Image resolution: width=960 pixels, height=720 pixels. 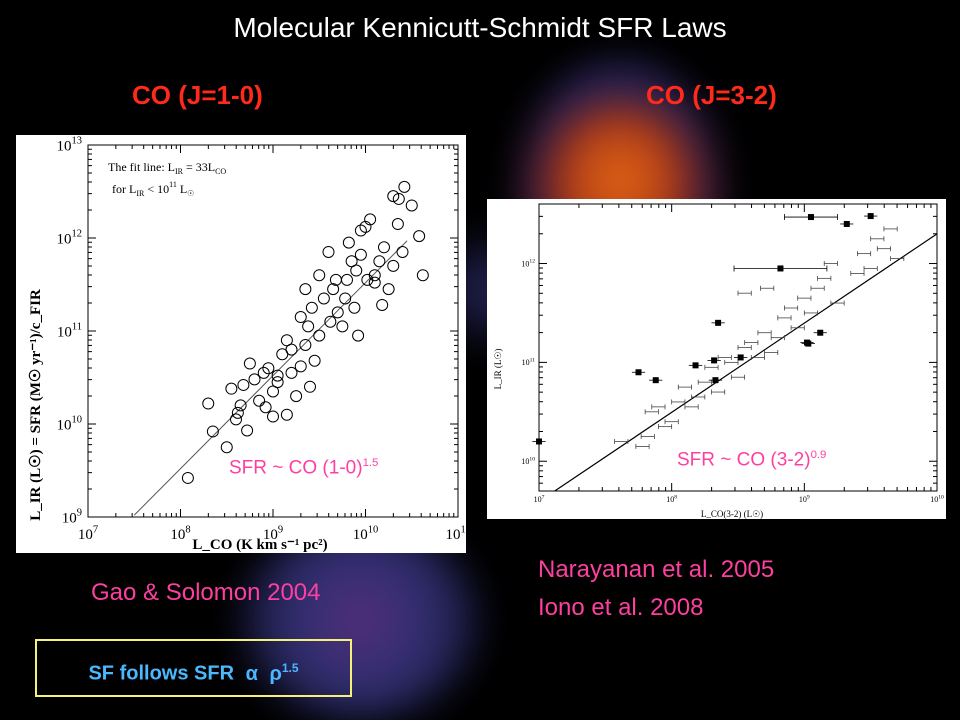 I want to click on rho-symbol: ρ, so click(x=275, y=673).